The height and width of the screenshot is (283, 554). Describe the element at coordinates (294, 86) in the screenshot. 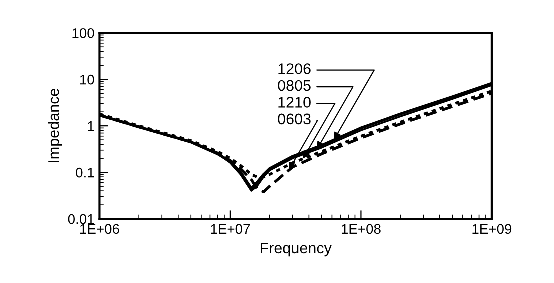

I see `text: 0805` at that location.